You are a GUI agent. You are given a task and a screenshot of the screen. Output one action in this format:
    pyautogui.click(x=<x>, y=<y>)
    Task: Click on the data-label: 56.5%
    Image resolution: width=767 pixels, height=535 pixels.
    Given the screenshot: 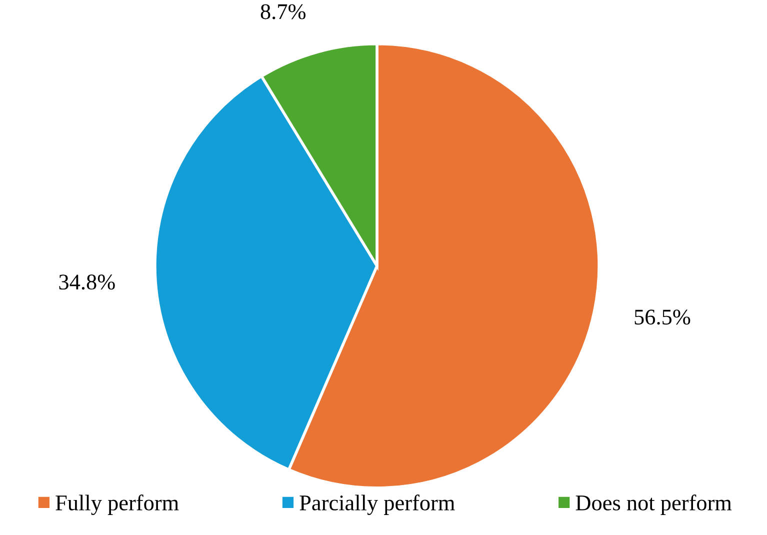 What is the action you would take?
    pyautogui.click(x=662, y=317)
    